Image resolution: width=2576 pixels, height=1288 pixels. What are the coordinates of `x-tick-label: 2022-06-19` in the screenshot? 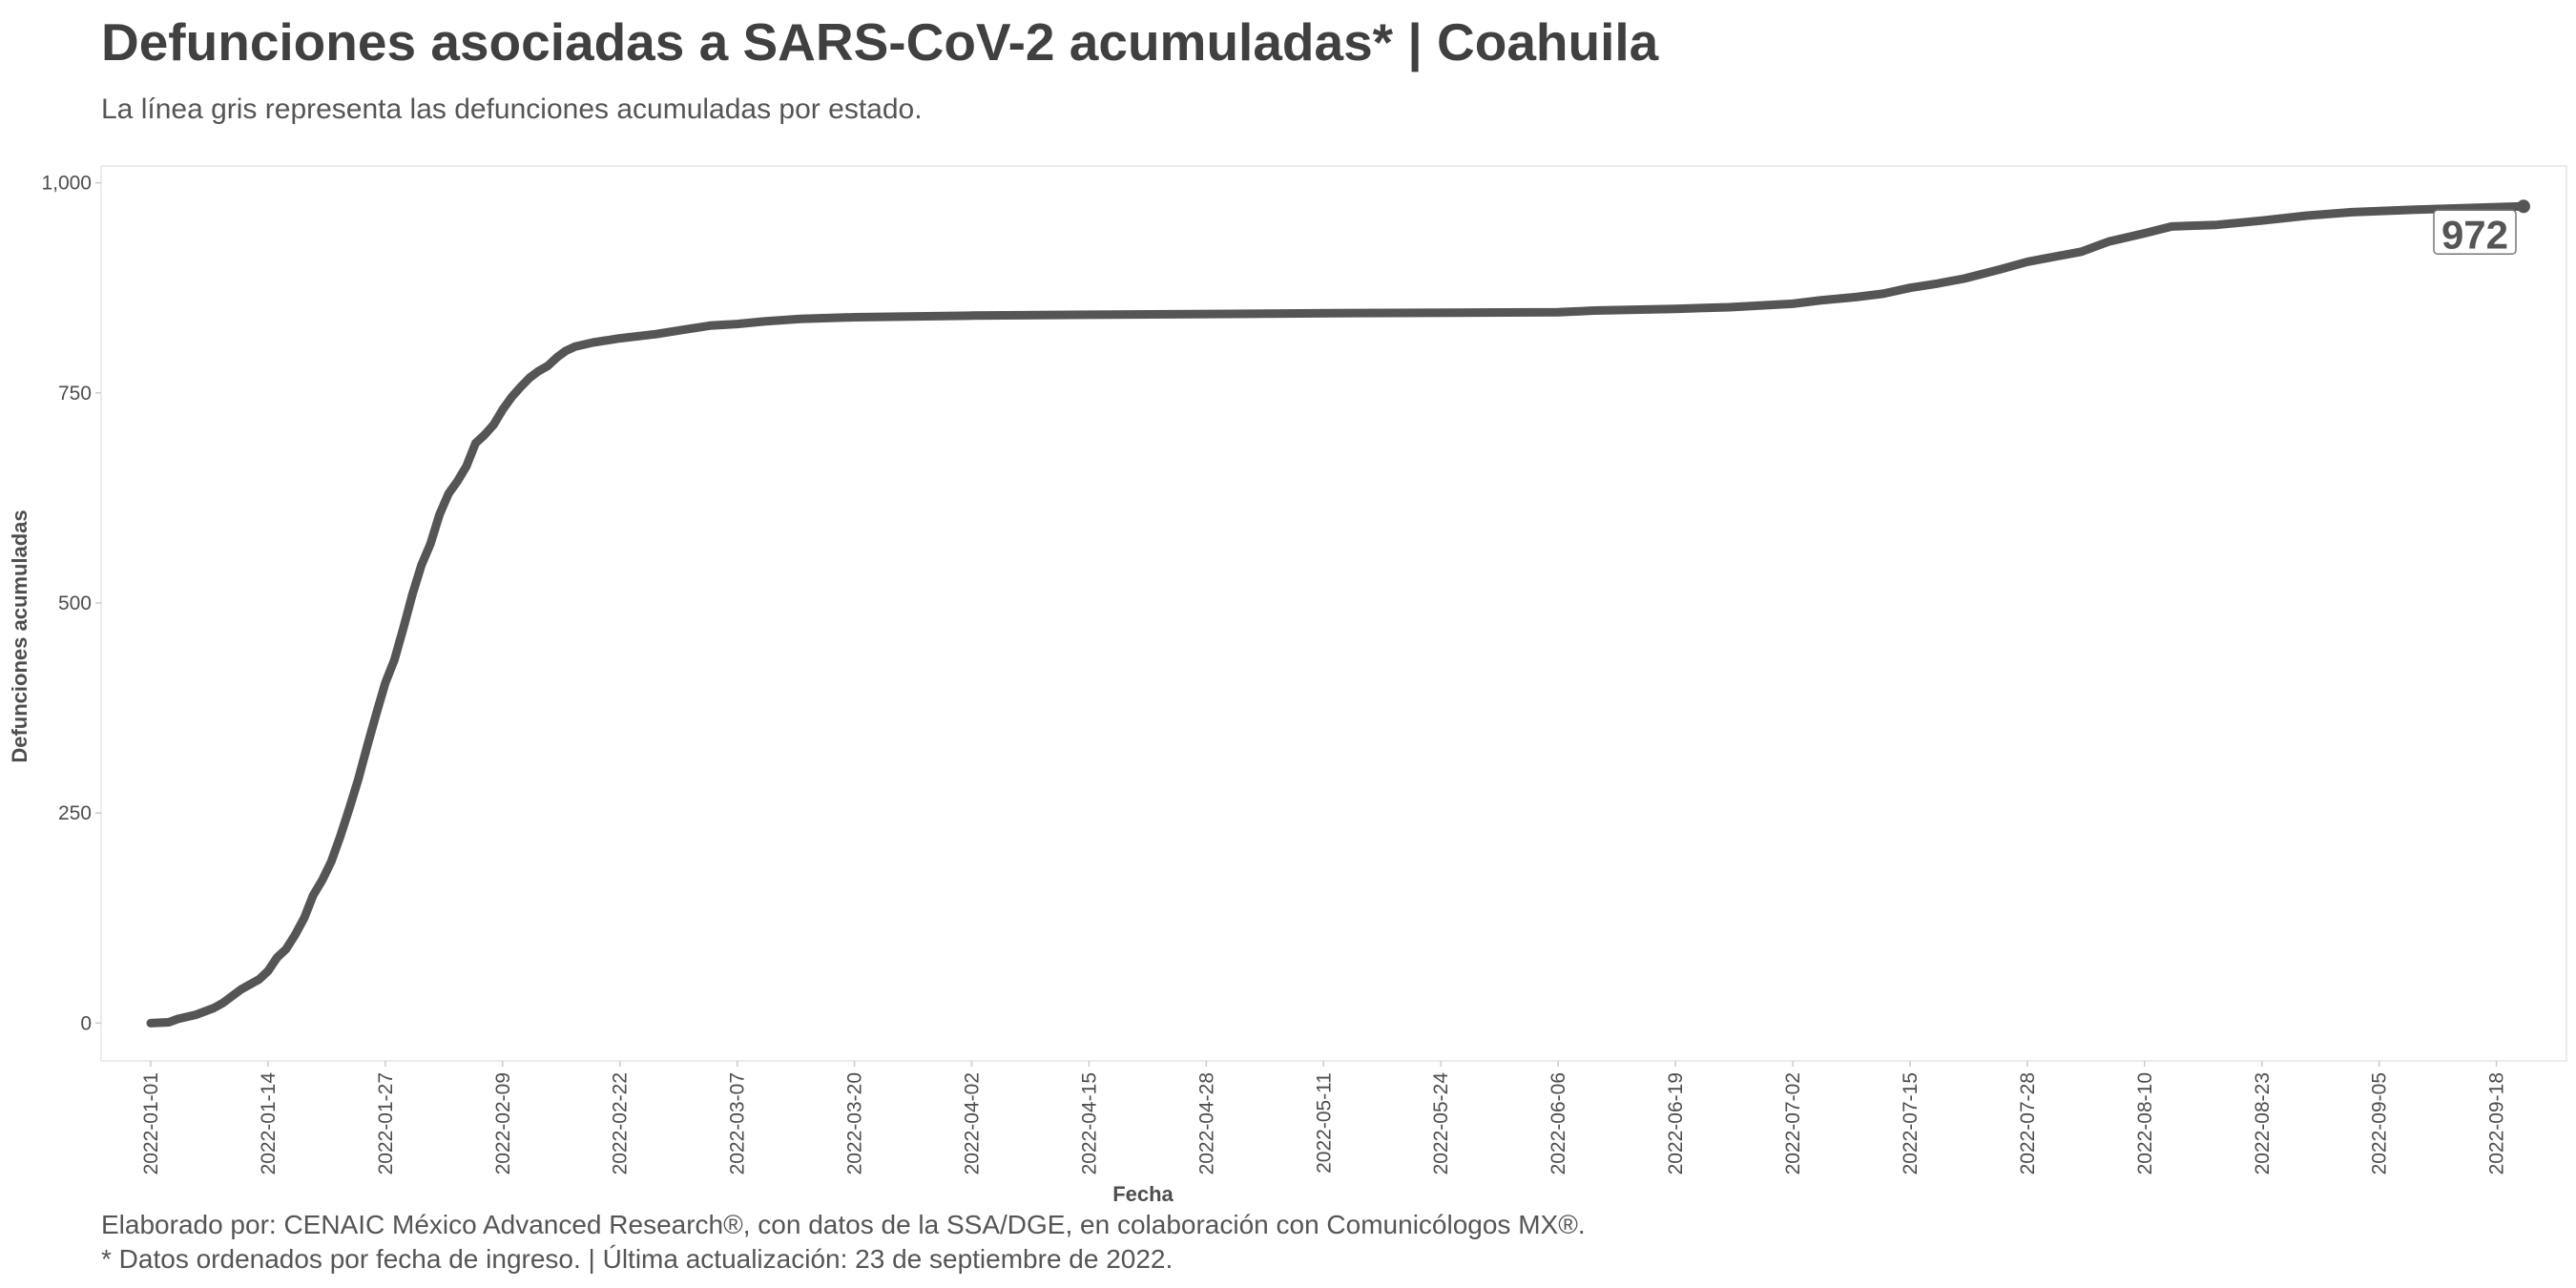 It's located at (1676, 1123).